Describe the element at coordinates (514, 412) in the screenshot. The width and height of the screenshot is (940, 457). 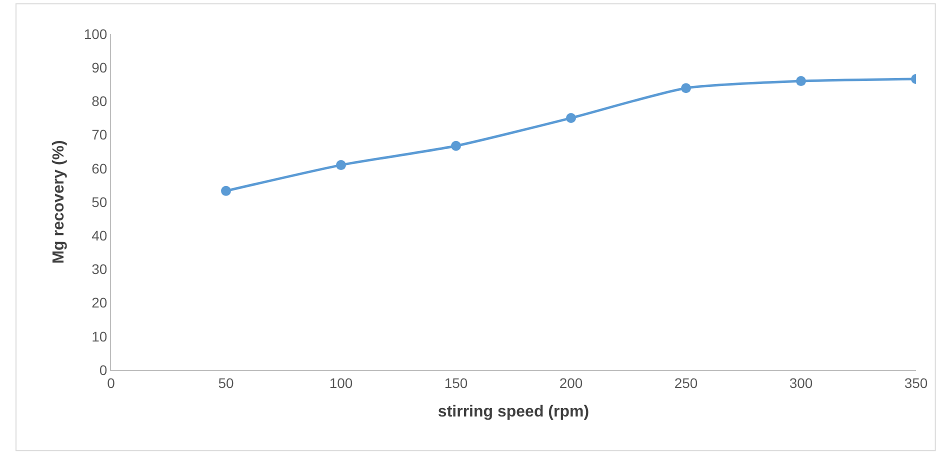
I see `x-axis-title: stirring speed (rpm)` at that location.